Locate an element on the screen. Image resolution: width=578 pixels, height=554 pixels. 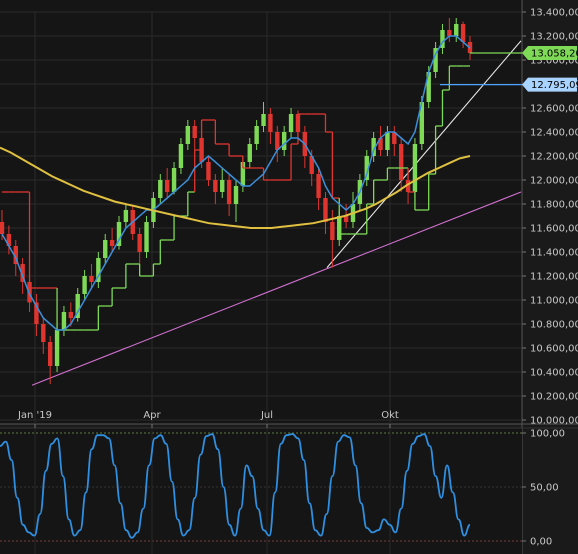
y-tick-label: 10.800,00 is located at coordinates (554, 325).